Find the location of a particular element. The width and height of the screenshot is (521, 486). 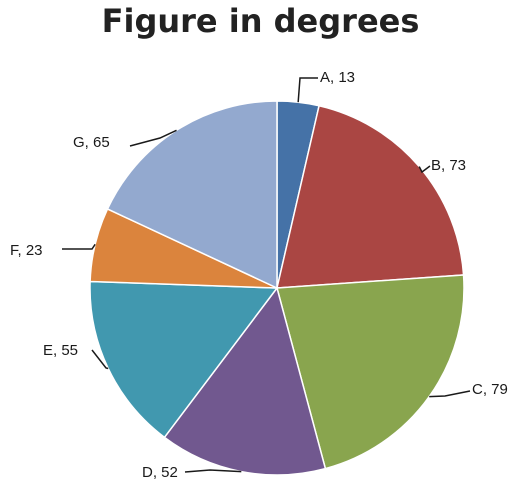

pie-slice-g is located at coordinates (192, 195).